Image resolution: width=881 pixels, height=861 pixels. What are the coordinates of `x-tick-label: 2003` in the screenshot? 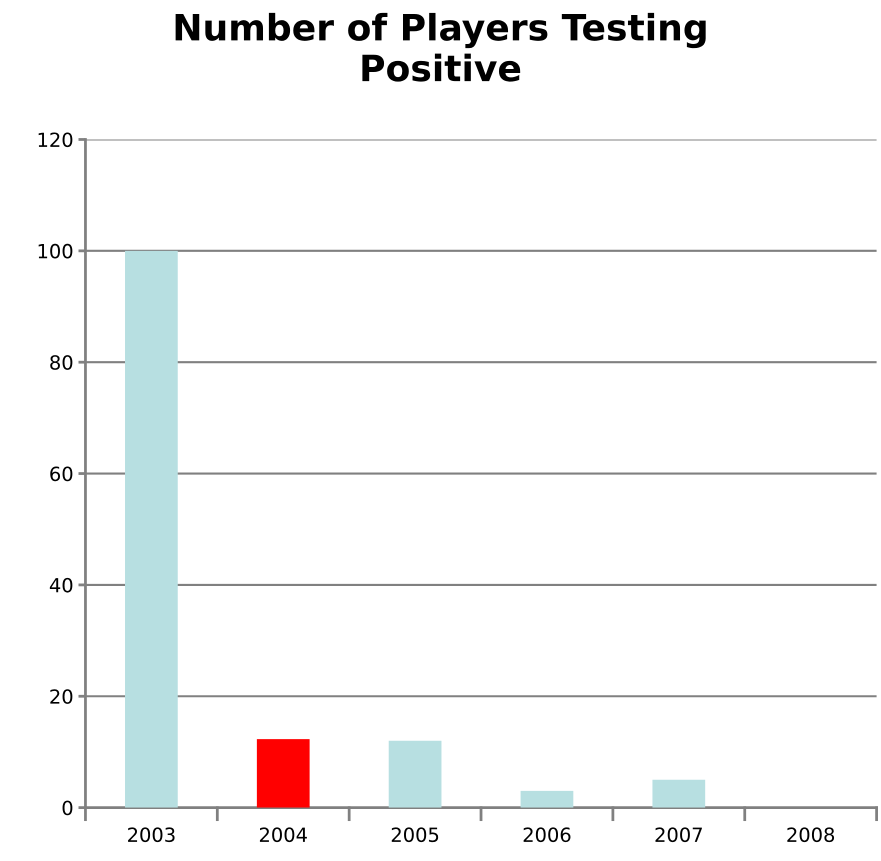 It's located at (151, 834).